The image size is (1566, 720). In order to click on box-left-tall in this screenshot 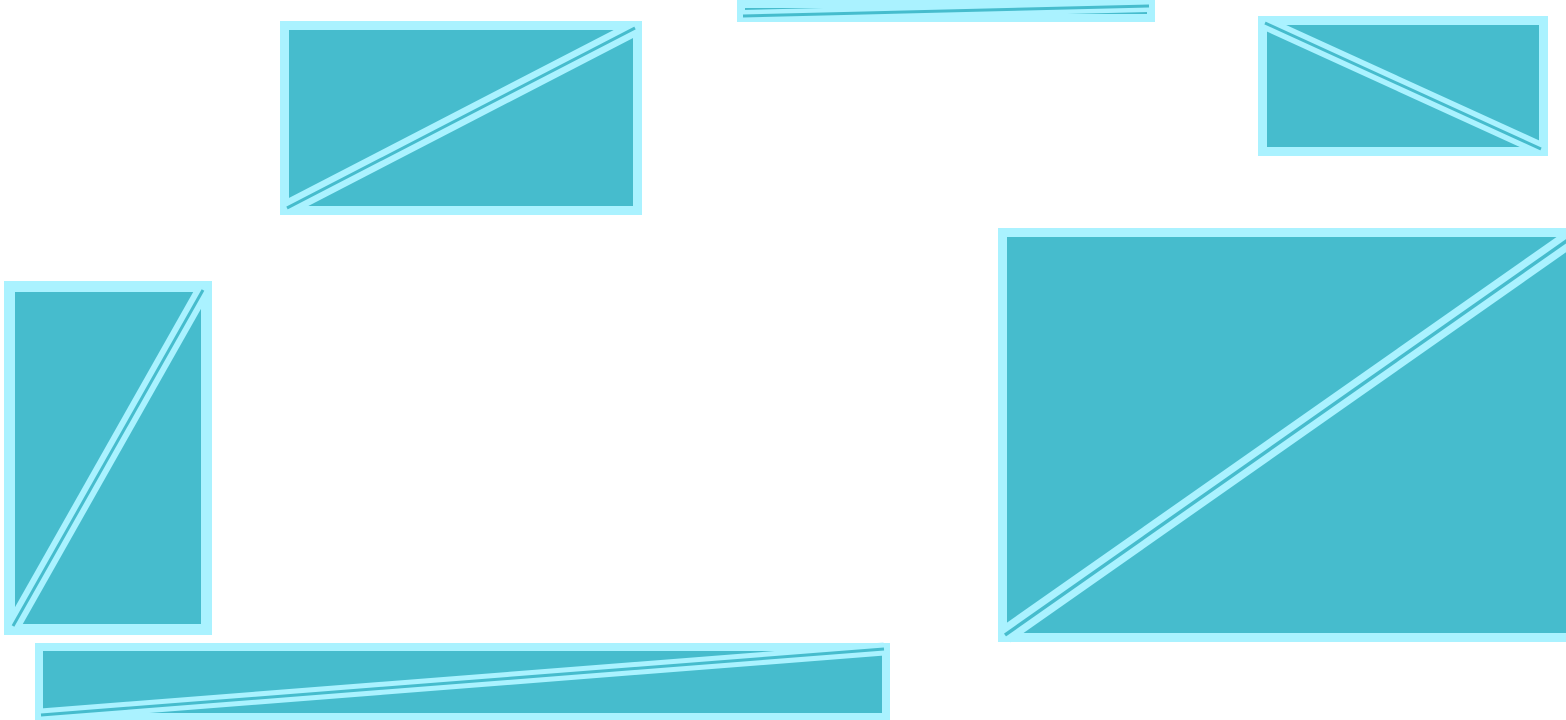, I will do `click(108, 458)`.